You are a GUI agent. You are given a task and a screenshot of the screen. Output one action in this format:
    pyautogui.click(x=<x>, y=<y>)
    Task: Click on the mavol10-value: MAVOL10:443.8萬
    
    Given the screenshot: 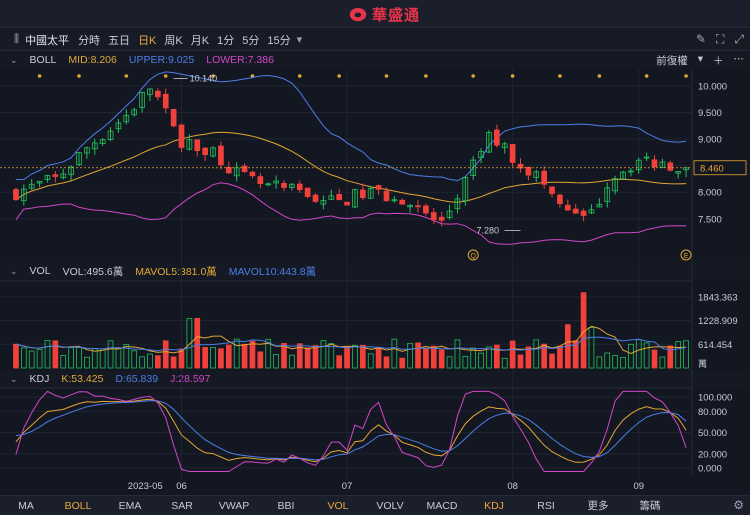 What is the action you would take?
    pyautogui.click(x=272, y=271)
    